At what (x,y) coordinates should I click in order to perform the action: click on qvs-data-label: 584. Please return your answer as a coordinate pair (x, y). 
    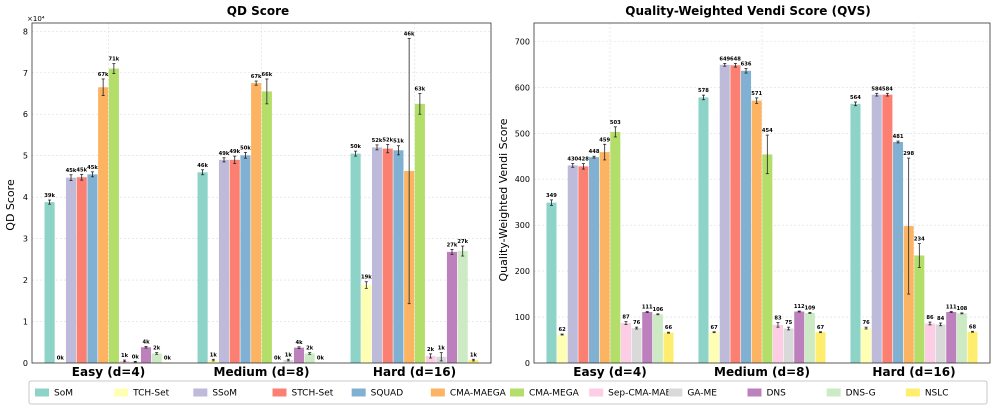
    Looking at the image, I should click on (876, 89).